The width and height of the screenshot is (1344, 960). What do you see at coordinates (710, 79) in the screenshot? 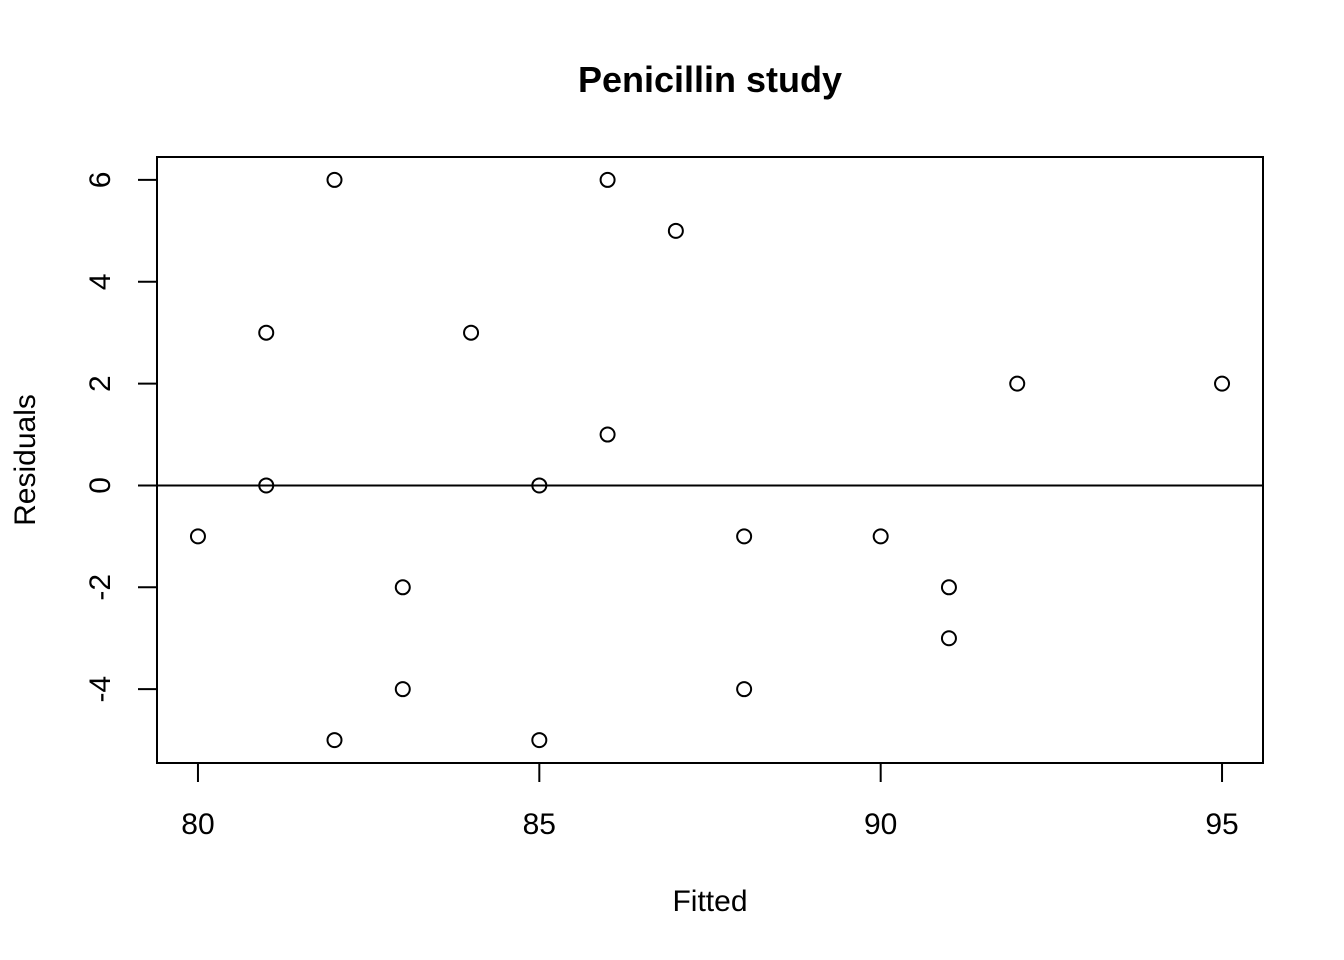
I see `chart-title: Penicillin study` at bounding box center [710, 79].